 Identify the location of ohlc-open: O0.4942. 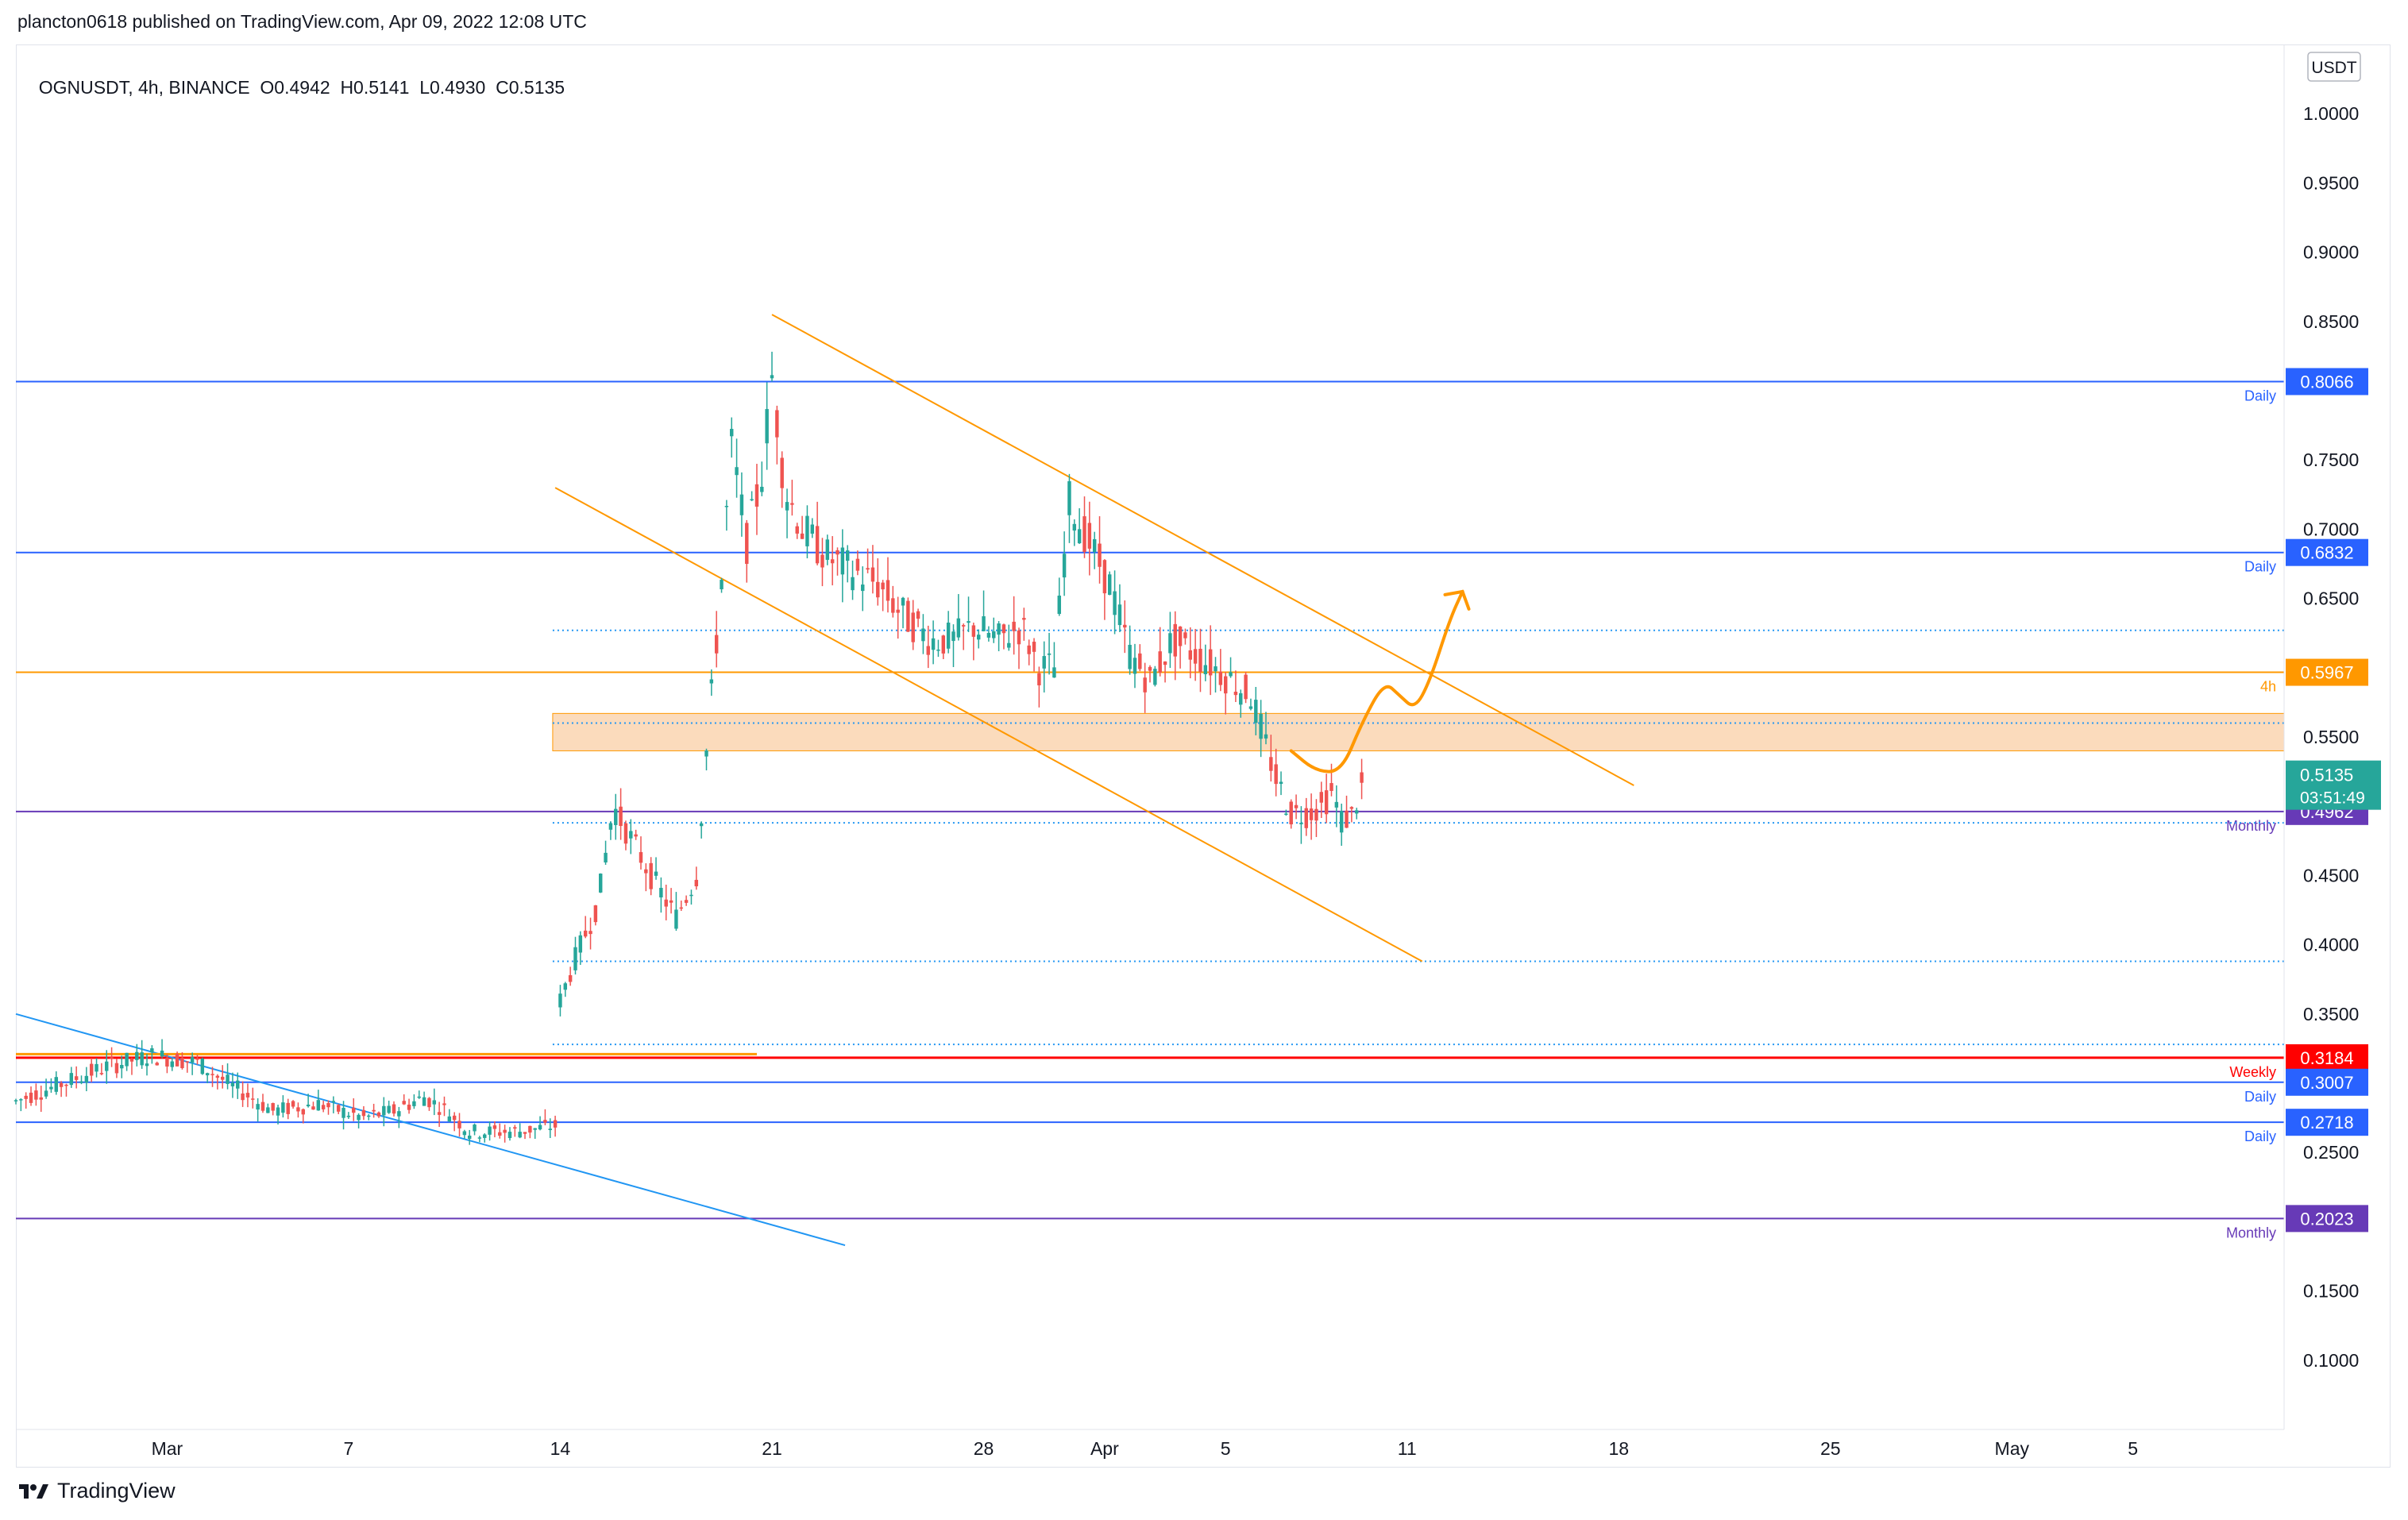
(295, 88).